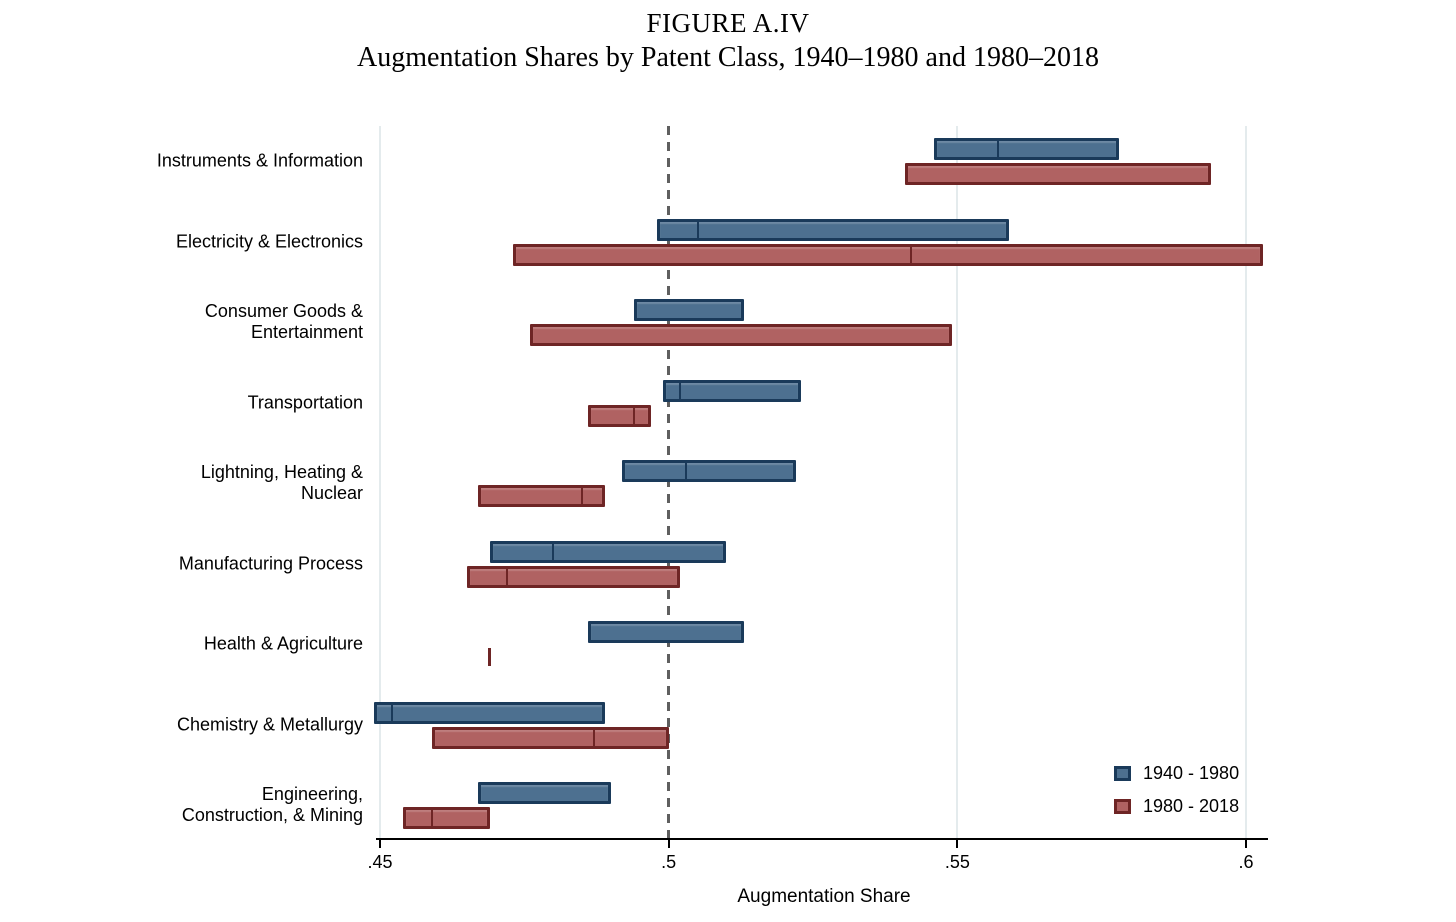 Image resolution: width=1456 pixels, height=922 pixels. I want to click on bar-1940-1980-lightning-heating-nuclear, so click(709, 471).